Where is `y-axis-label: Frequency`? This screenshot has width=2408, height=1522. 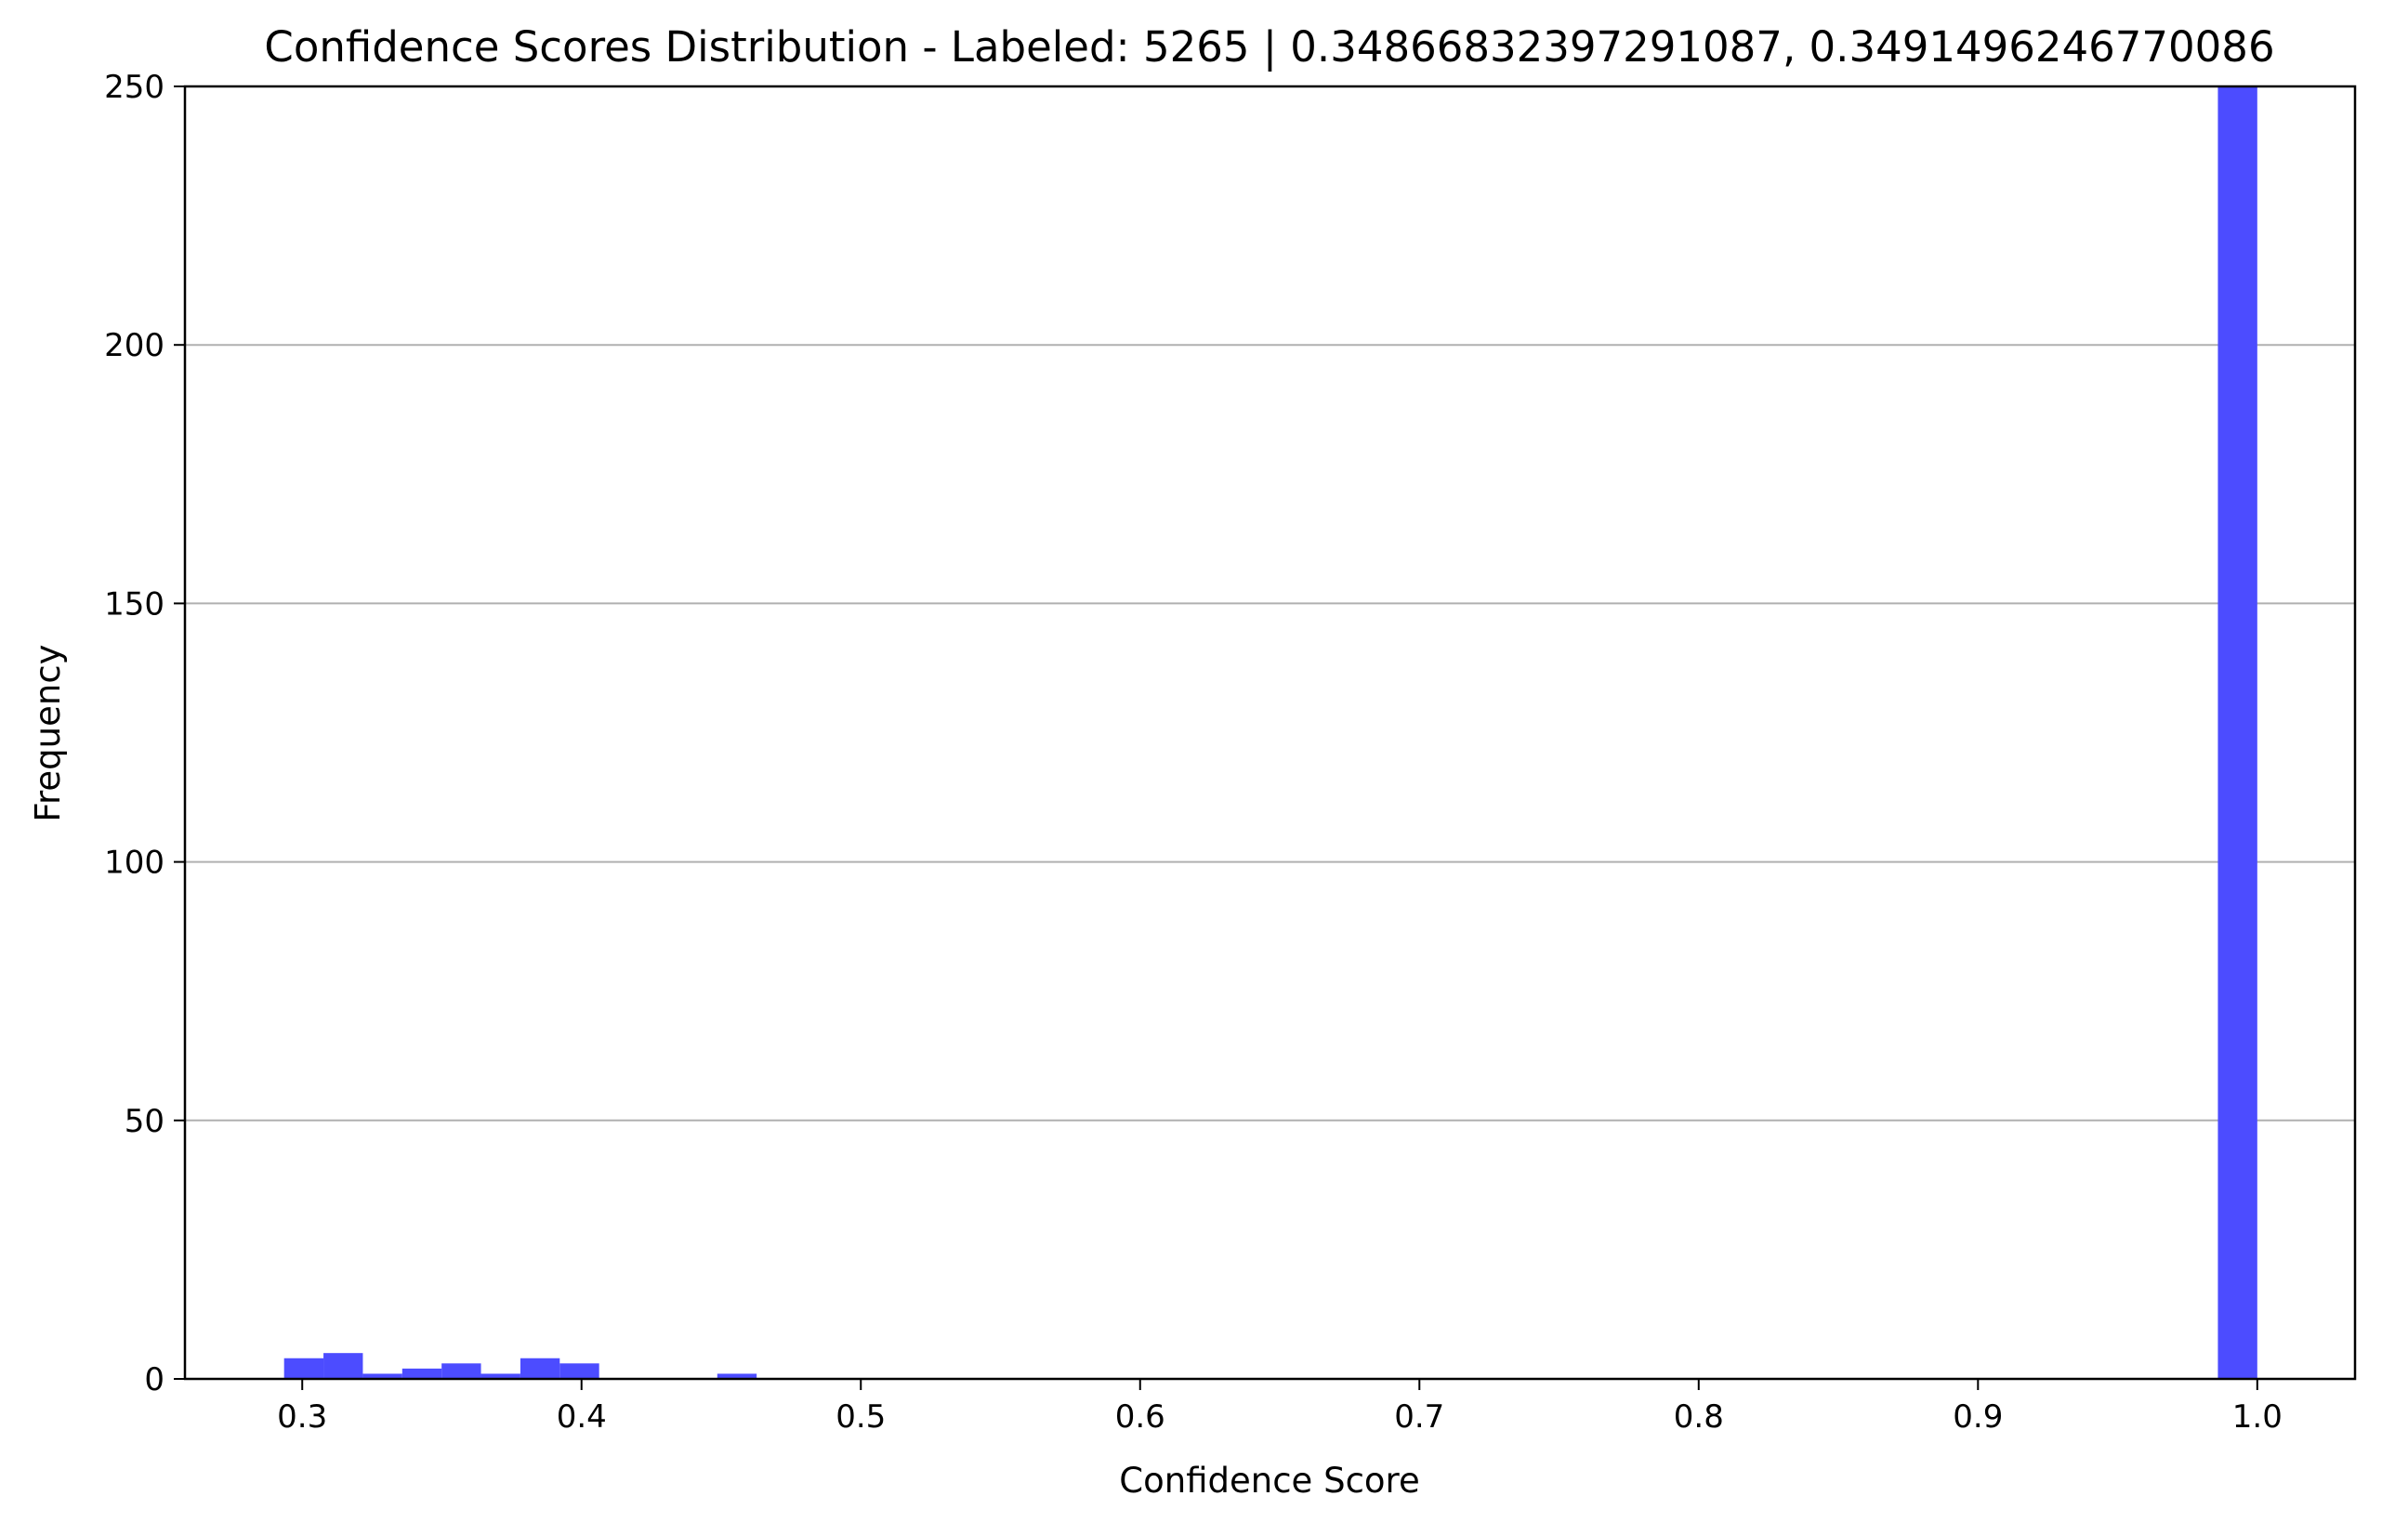 y-axis-label: Frequency is located at coordinates (48, 733).